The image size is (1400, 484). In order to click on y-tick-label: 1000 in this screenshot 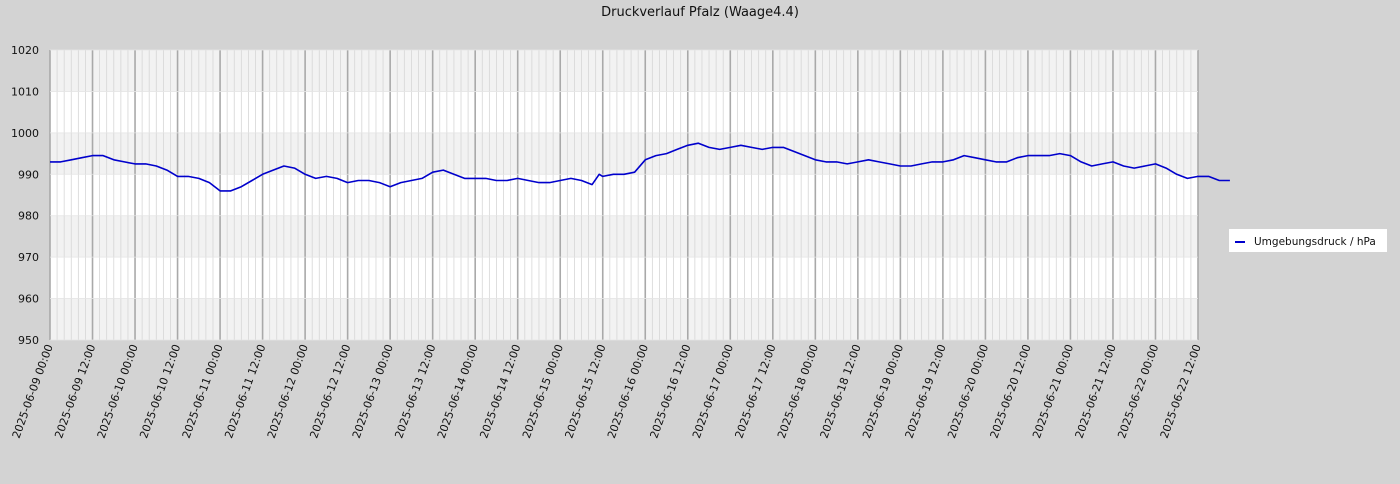, I will do `click(25, 133)`.